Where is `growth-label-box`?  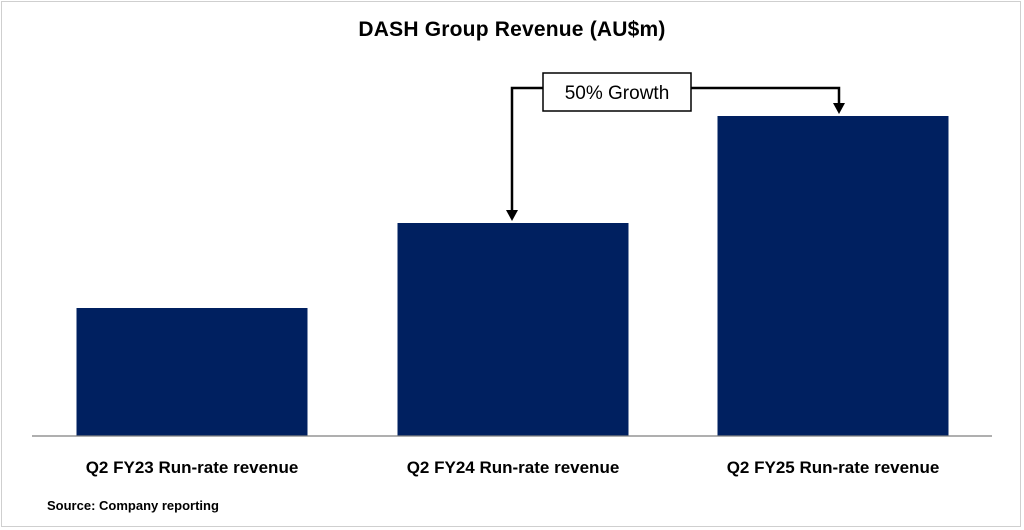
growth-label-box is located at coordinates (617, 92).